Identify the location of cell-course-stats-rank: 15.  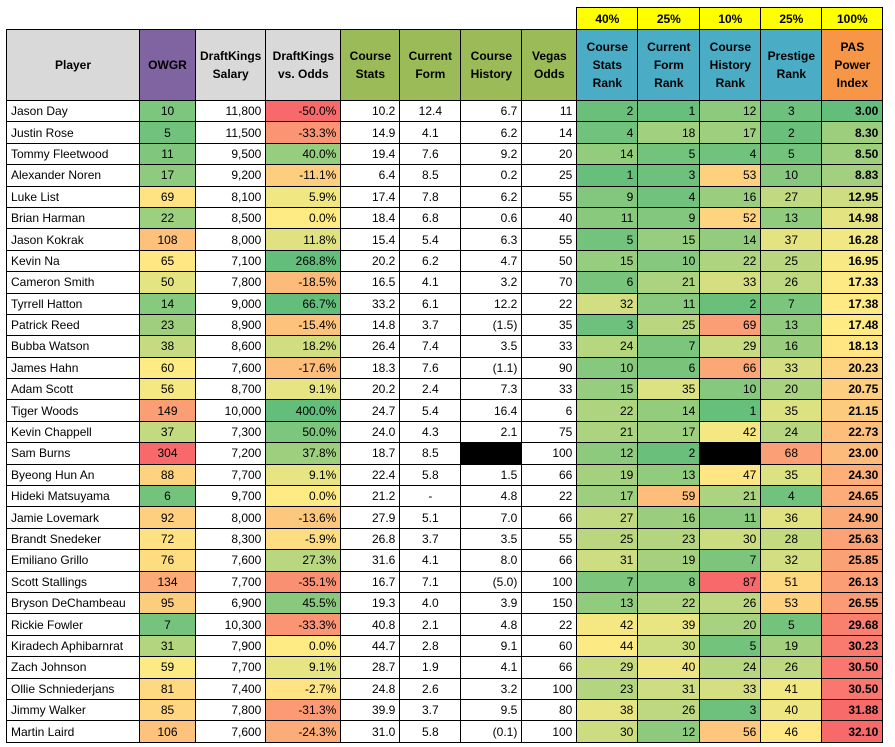
(607, 261).